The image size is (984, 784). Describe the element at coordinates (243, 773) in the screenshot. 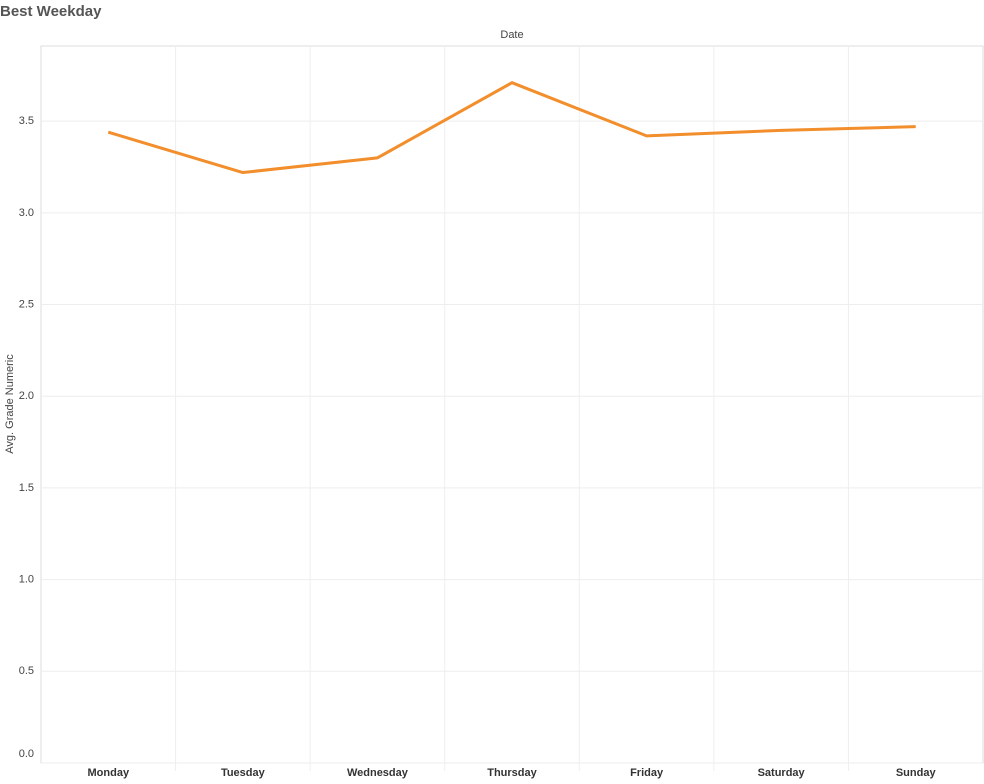

I see `x-tick-label: Tuesday` at that location.